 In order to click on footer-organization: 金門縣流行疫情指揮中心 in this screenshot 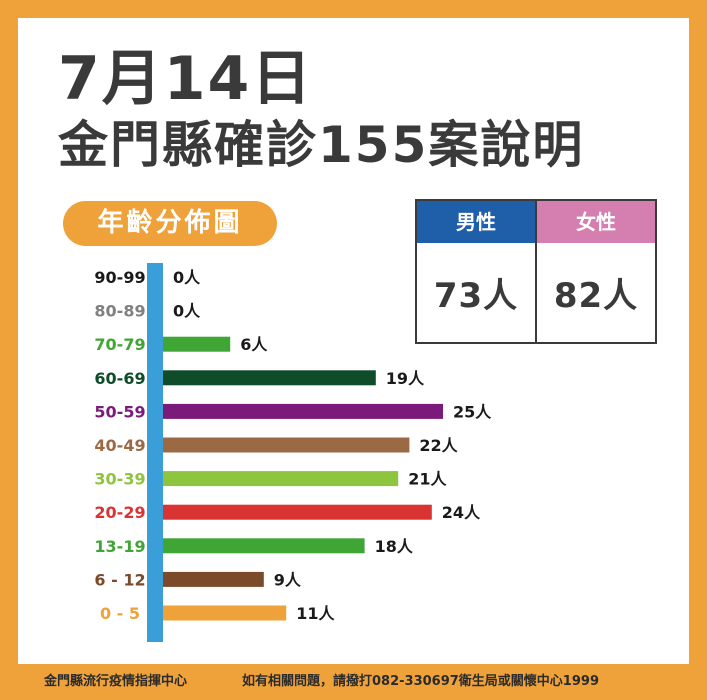, I will do `click(116, 681)`.